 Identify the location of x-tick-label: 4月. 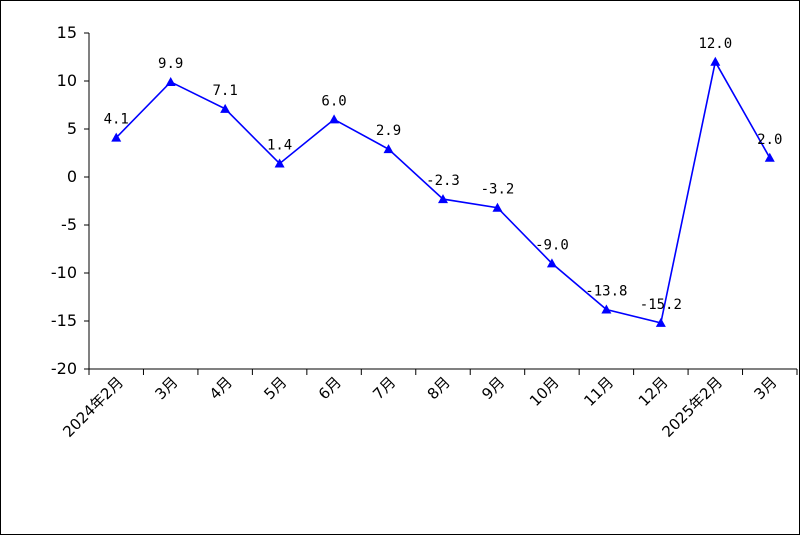
(221, 388).